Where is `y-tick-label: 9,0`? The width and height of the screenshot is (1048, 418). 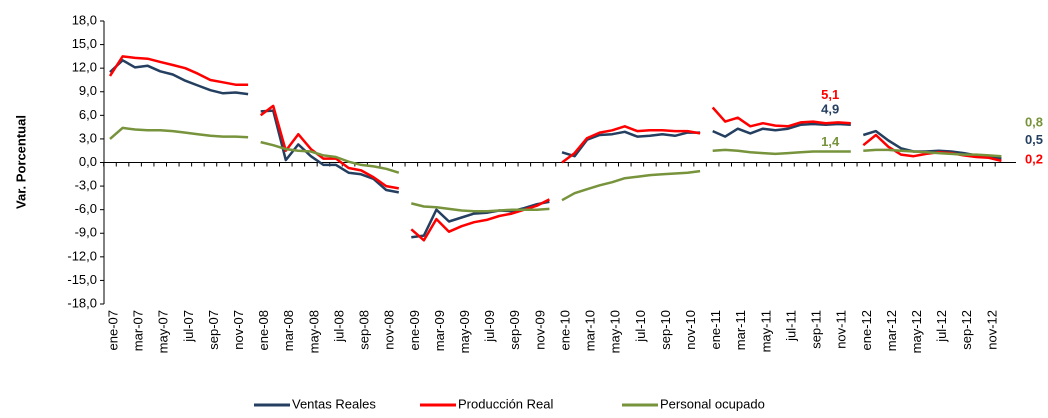
y-tick-label: 9,0 is located at coordinates (88, 90).